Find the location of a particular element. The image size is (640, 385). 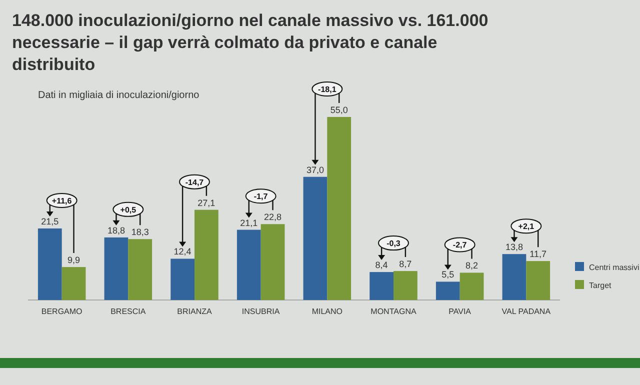

data-label: 9,9 is located at coordinates (74, 260).